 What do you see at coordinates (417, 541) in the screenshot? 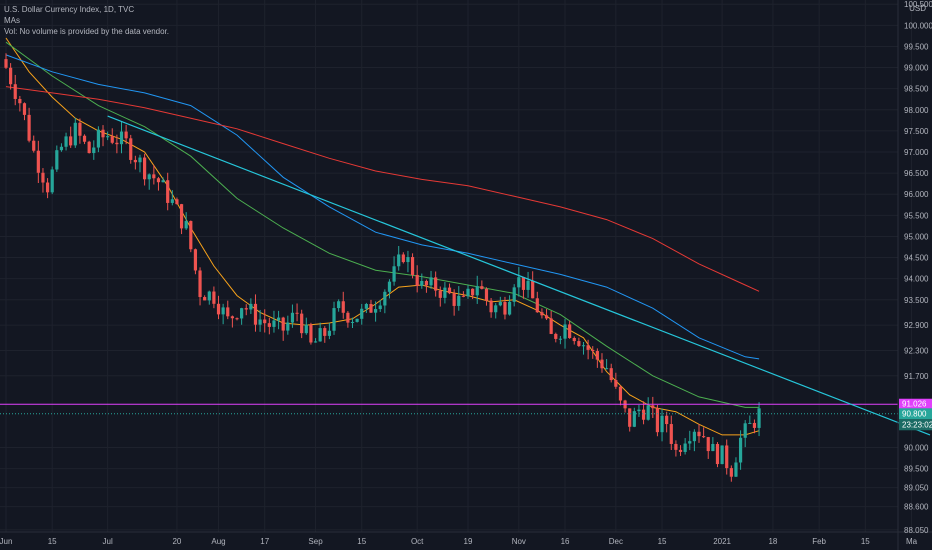
I see `time-tick-label: Oct` at bounding box center [417, 541].